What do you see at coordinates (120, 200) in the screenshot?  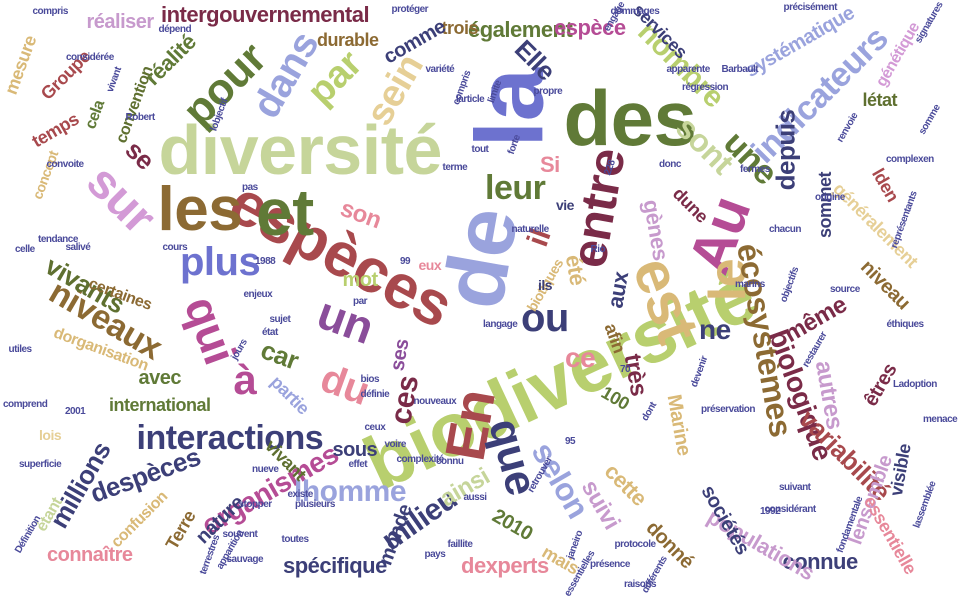 I see `word-12: sur` at bounding box center [120, 200].